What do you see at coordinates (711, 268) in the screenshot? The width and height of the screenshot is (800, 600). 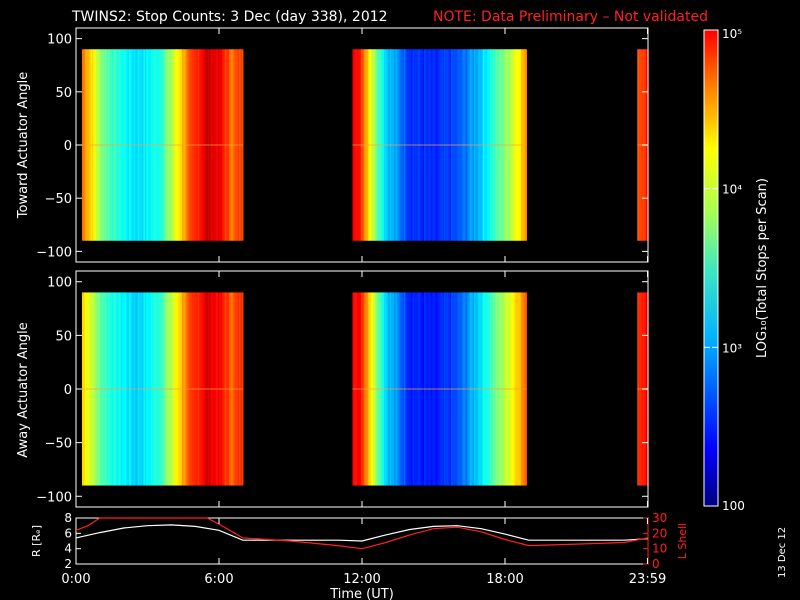 I see `colorbar-frame` at bounding box center [711, 268].